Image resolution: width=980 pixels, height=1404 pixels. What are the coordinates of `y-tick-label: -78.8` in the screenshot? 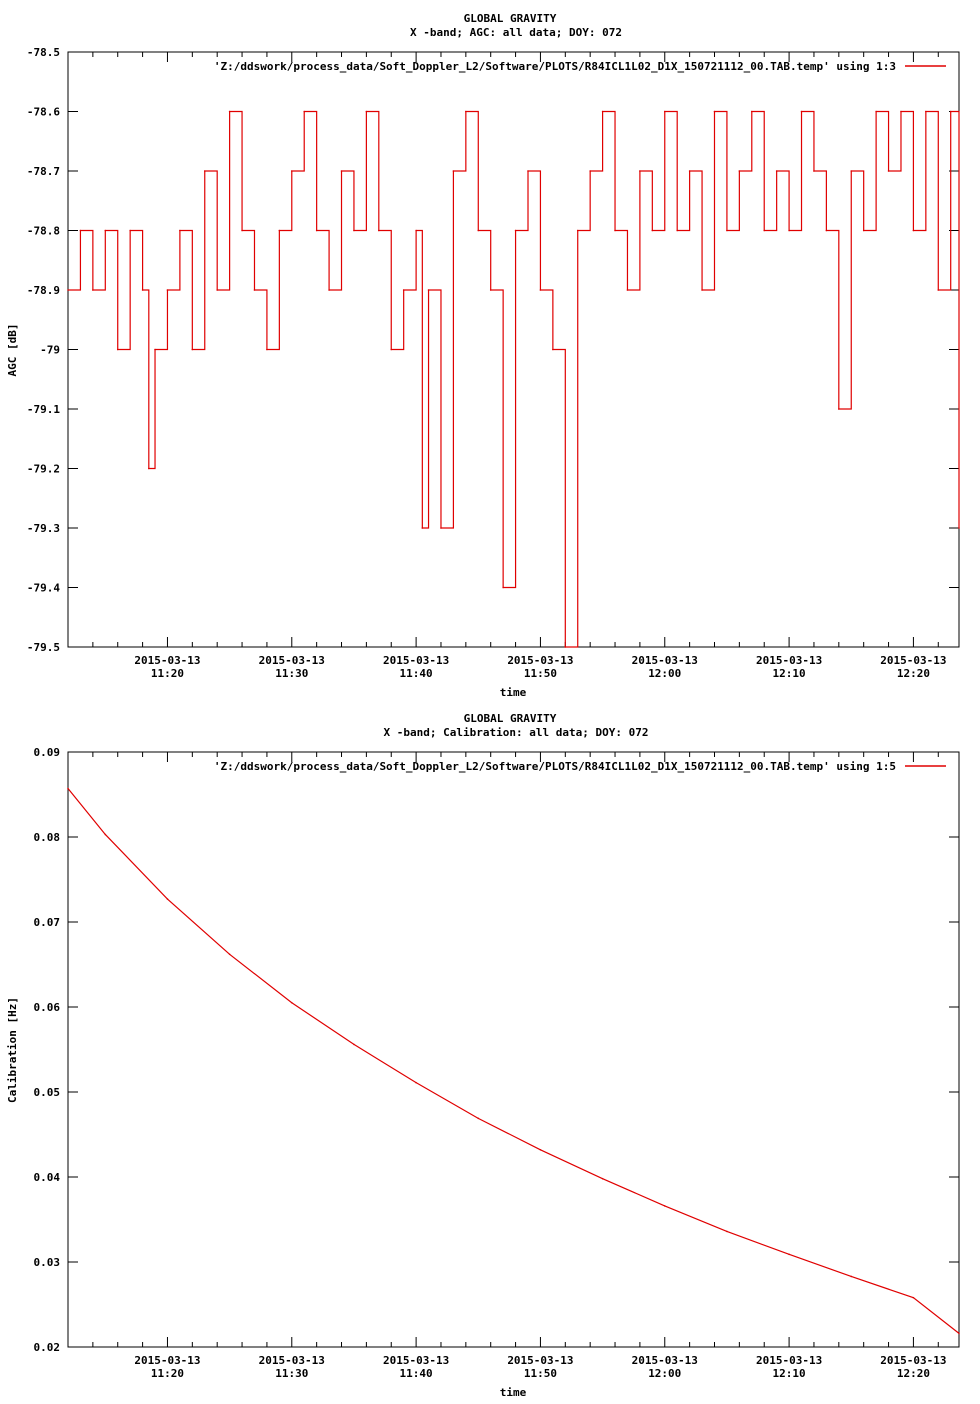 It's located at (43, 231).